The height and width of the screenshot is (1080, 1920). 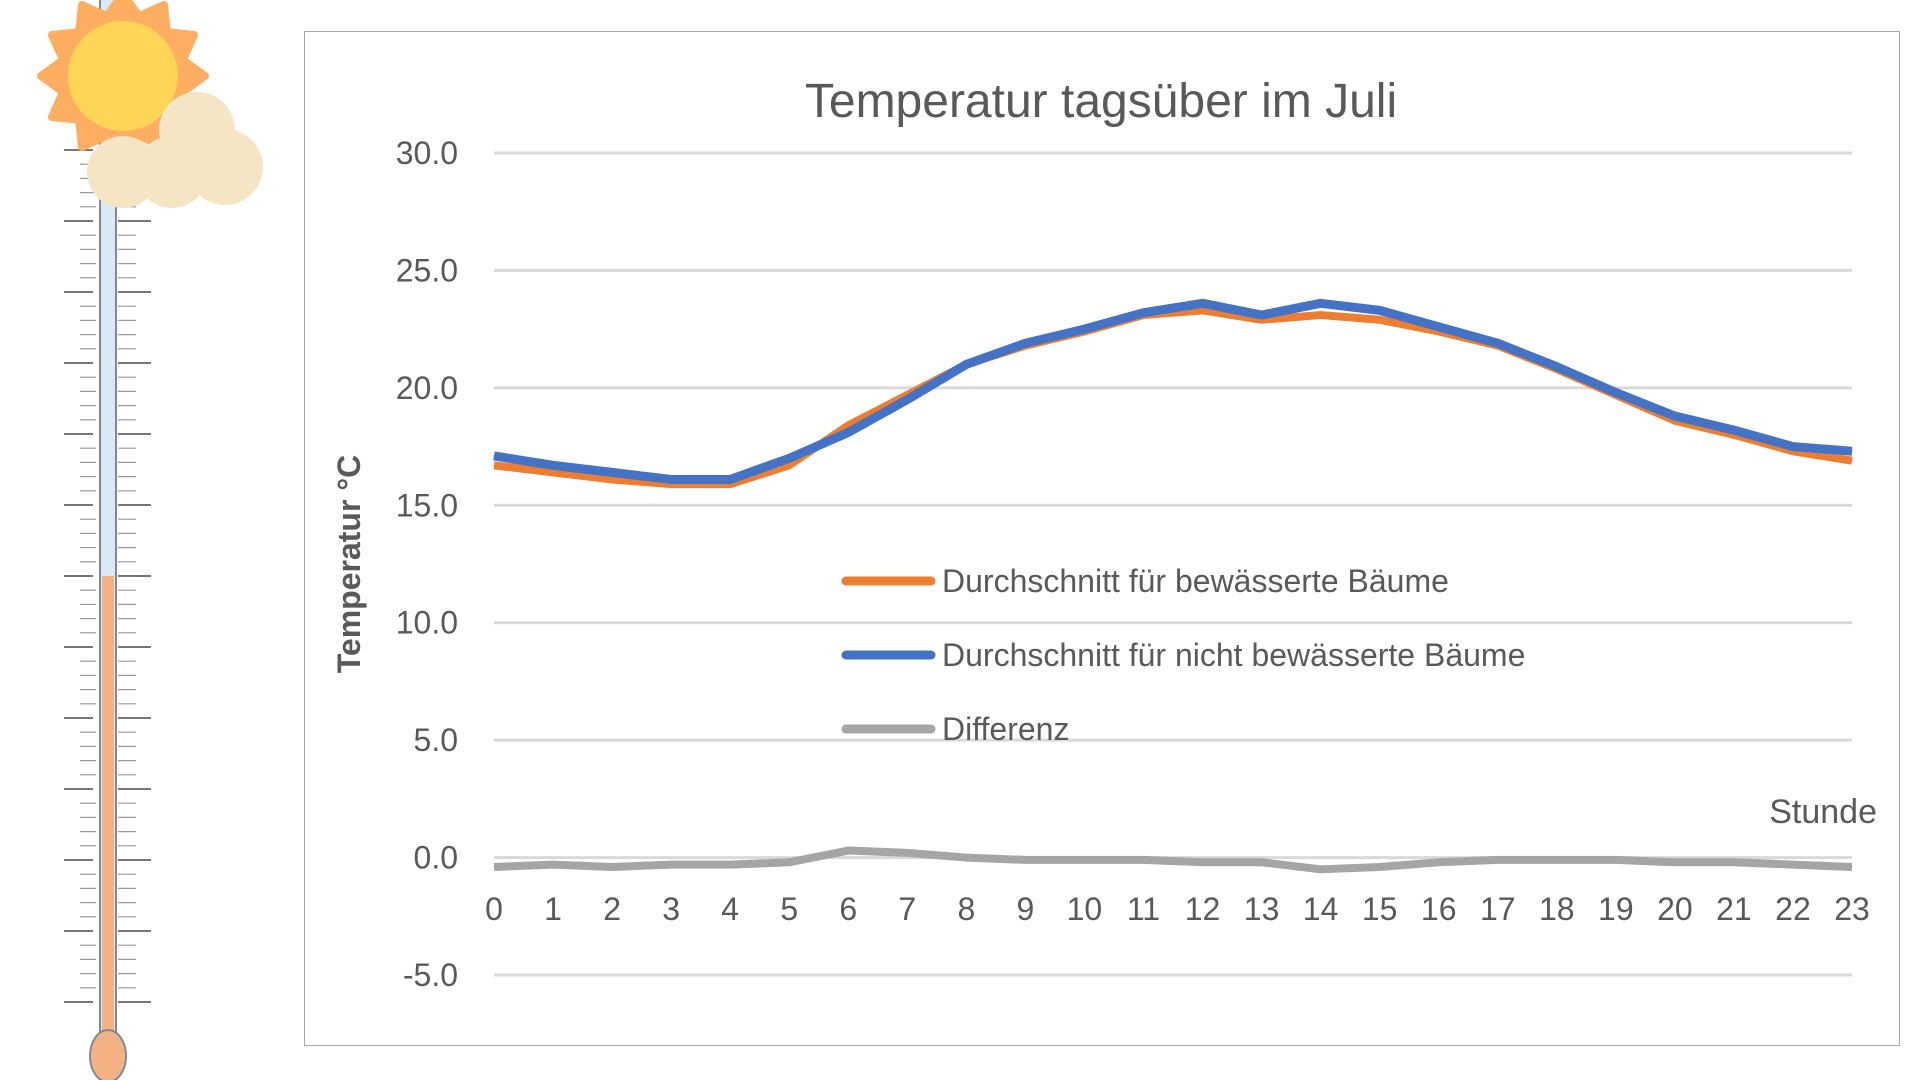 What do you see at coordinates (430, 975) in the screenshot?
I see `y-tick-label: -5.0` at bounding box center [430, 975].